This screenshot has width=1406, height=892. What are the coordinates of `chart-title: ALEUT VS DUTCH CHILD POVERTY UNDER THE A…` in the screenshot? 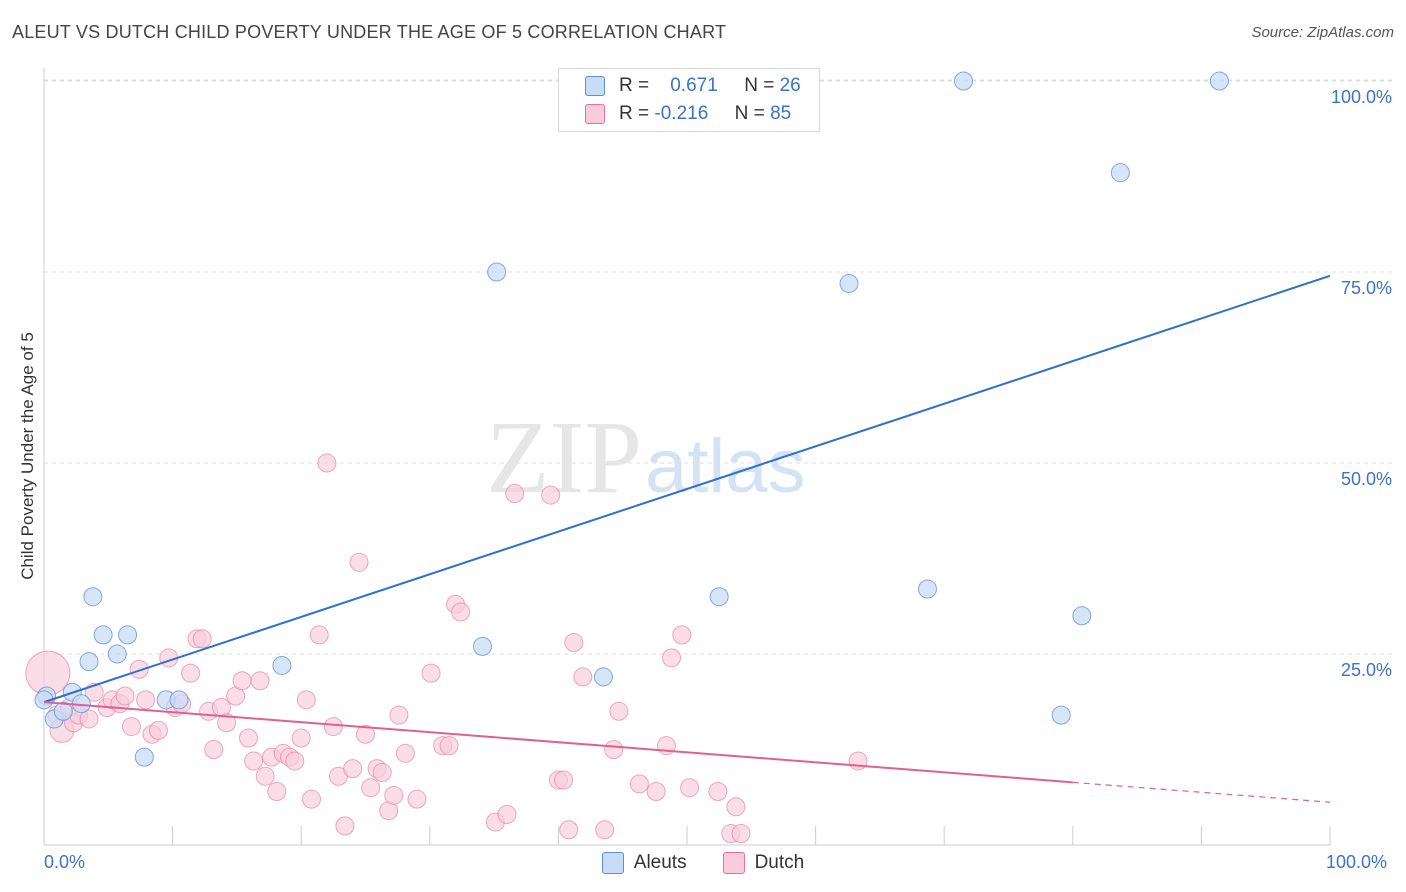 It's located at (369, 32).